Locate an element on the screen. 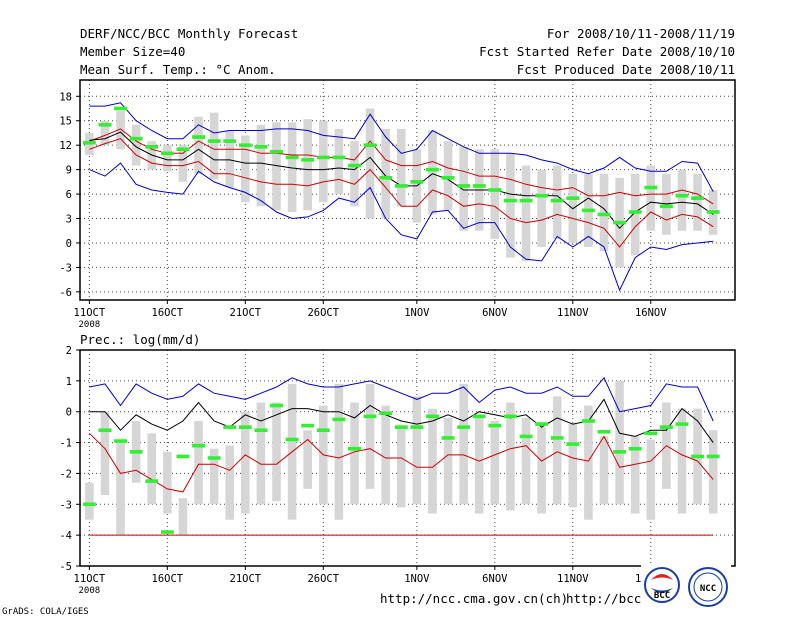 Image resolution: width=800 pixels, height=618 pixels. panel1-xtick-label-4: 1NOV is located at coordinates (417, 313).